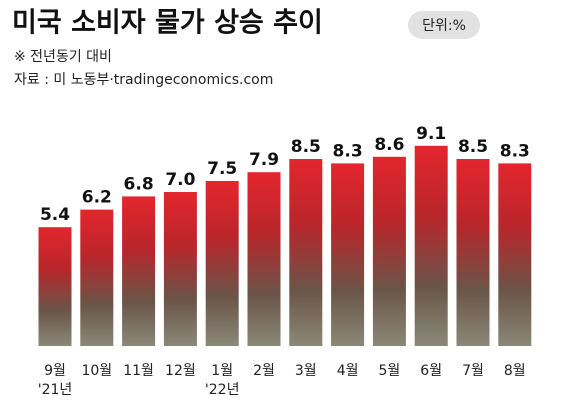 This screenshot has width=570, height=406. Describe the element at coordinates (431, 371) in the screenshot. I see `x-tick-label: 6월` at that location.